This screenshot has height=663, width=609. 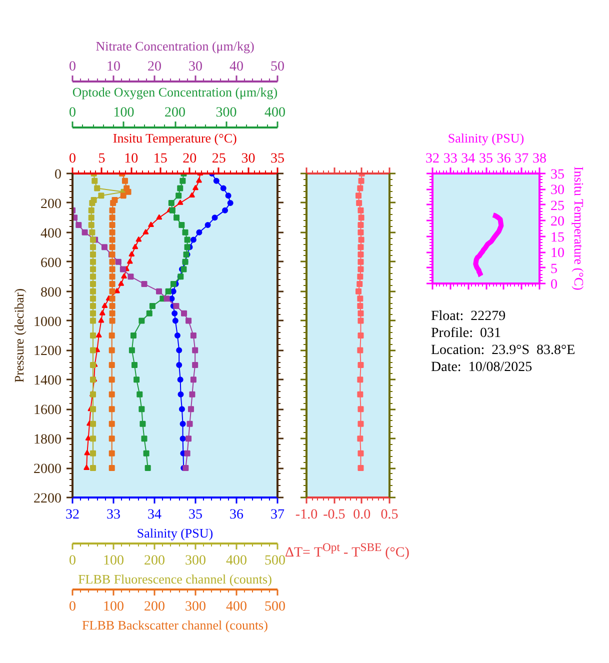 I want to click on x2-axis-title: FLBB Backscatter channel (counts), so click(x=175, y=625).